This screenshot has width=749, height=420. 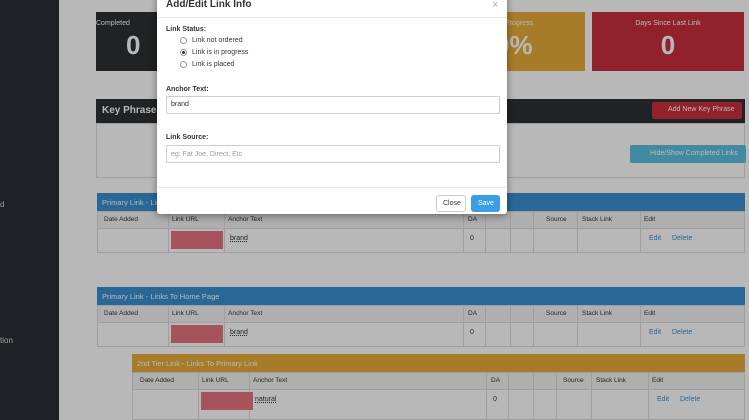 I want to click on table-title: 2nd Tier Link - Links To Primary Link, so click(x=197, y=363).